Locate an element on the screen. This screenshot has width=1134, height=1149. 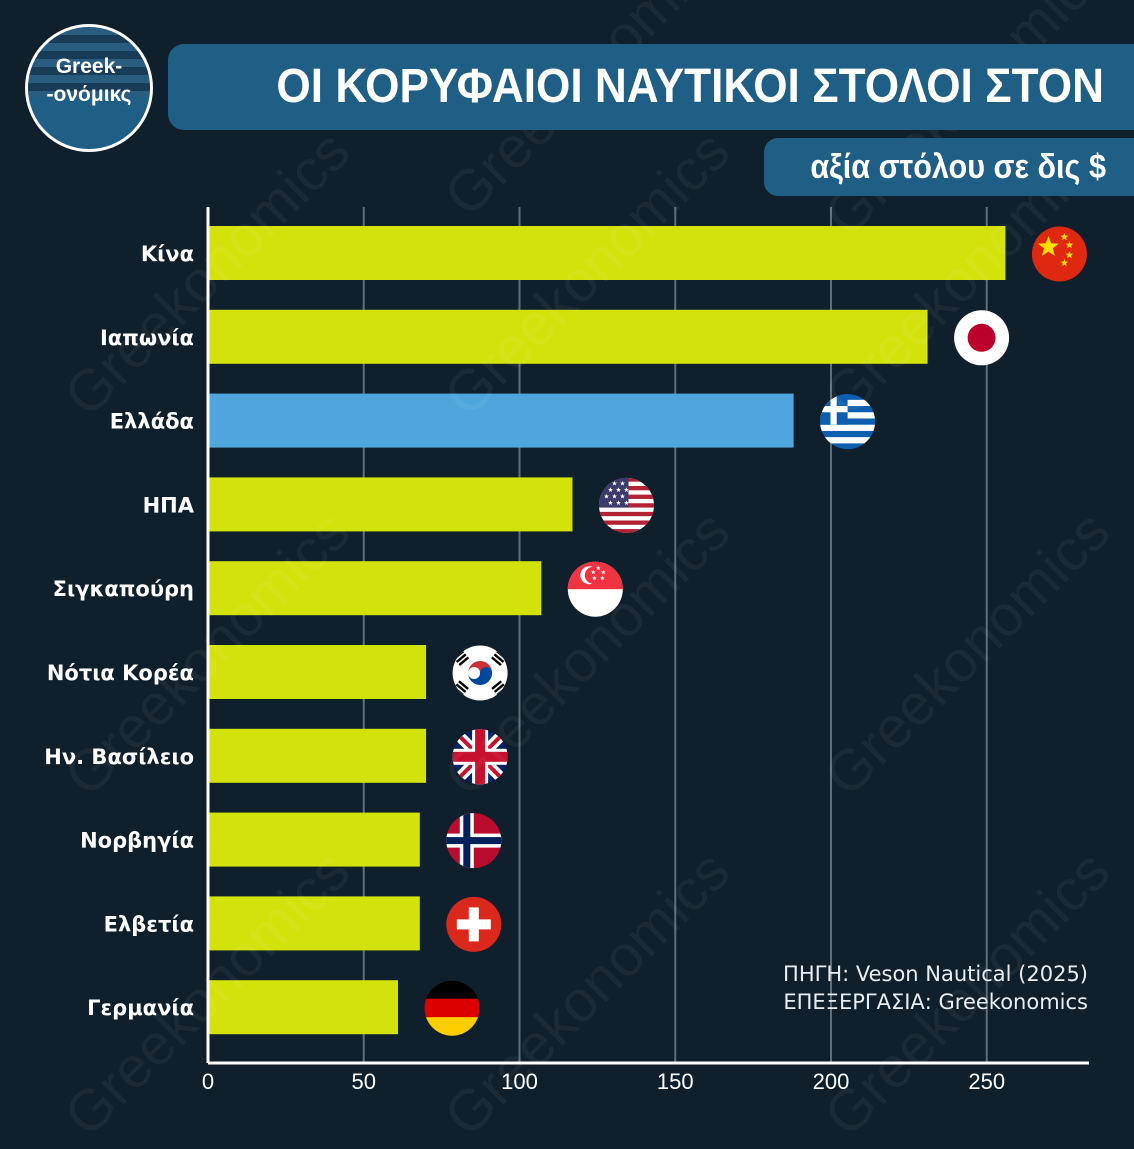
x-tick-label: 0 is located at coordinates (208, 1081).